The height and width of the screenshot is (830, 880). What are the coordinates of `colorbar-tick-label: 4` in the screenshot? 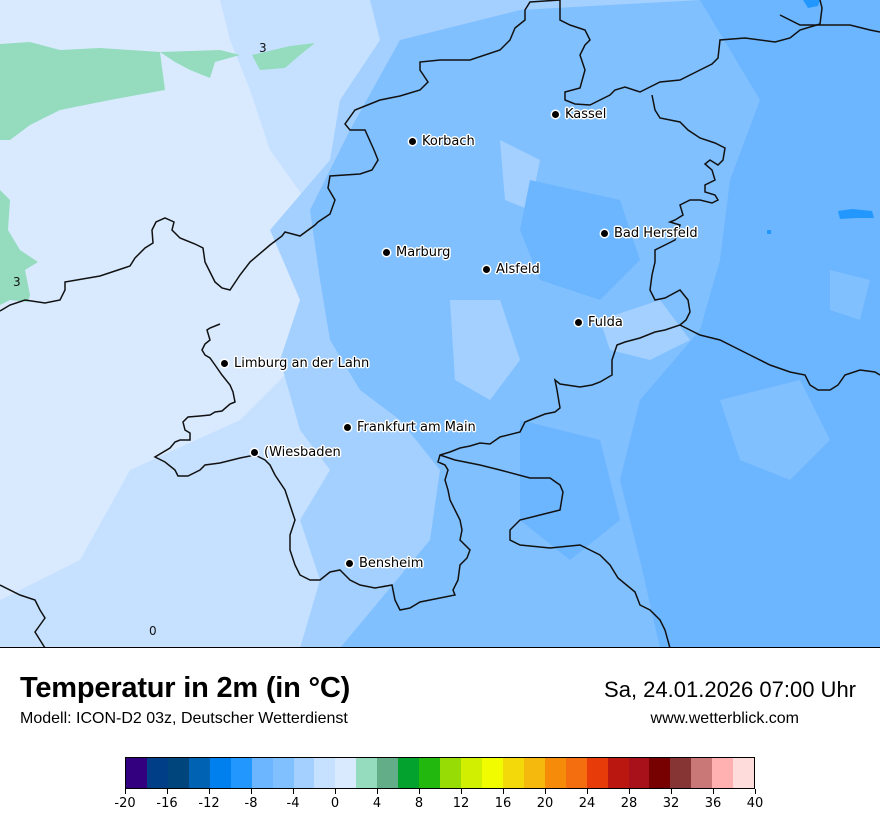 It's located at (377, 803).